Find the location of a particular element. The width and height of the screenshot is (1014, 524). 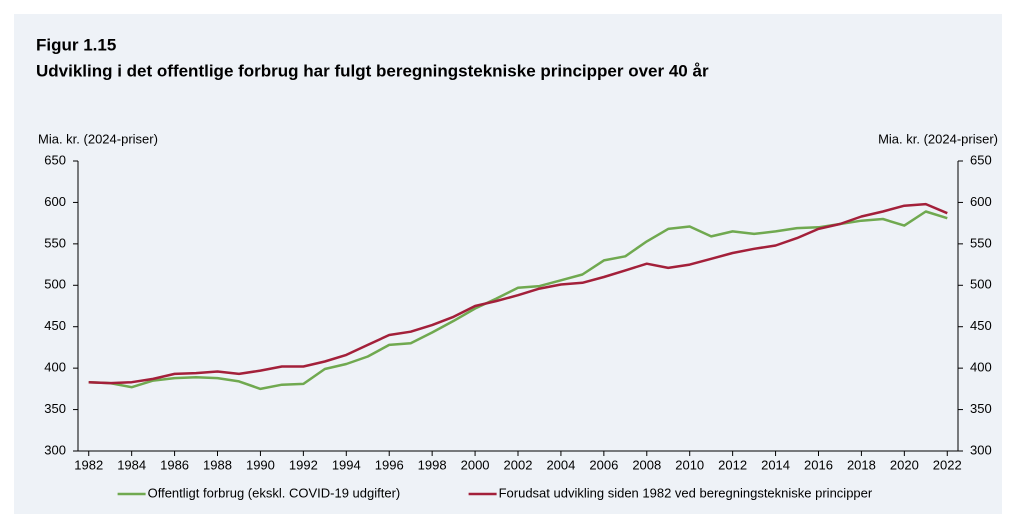

y-tick-label: 300 is located at coordinates (55, 449).